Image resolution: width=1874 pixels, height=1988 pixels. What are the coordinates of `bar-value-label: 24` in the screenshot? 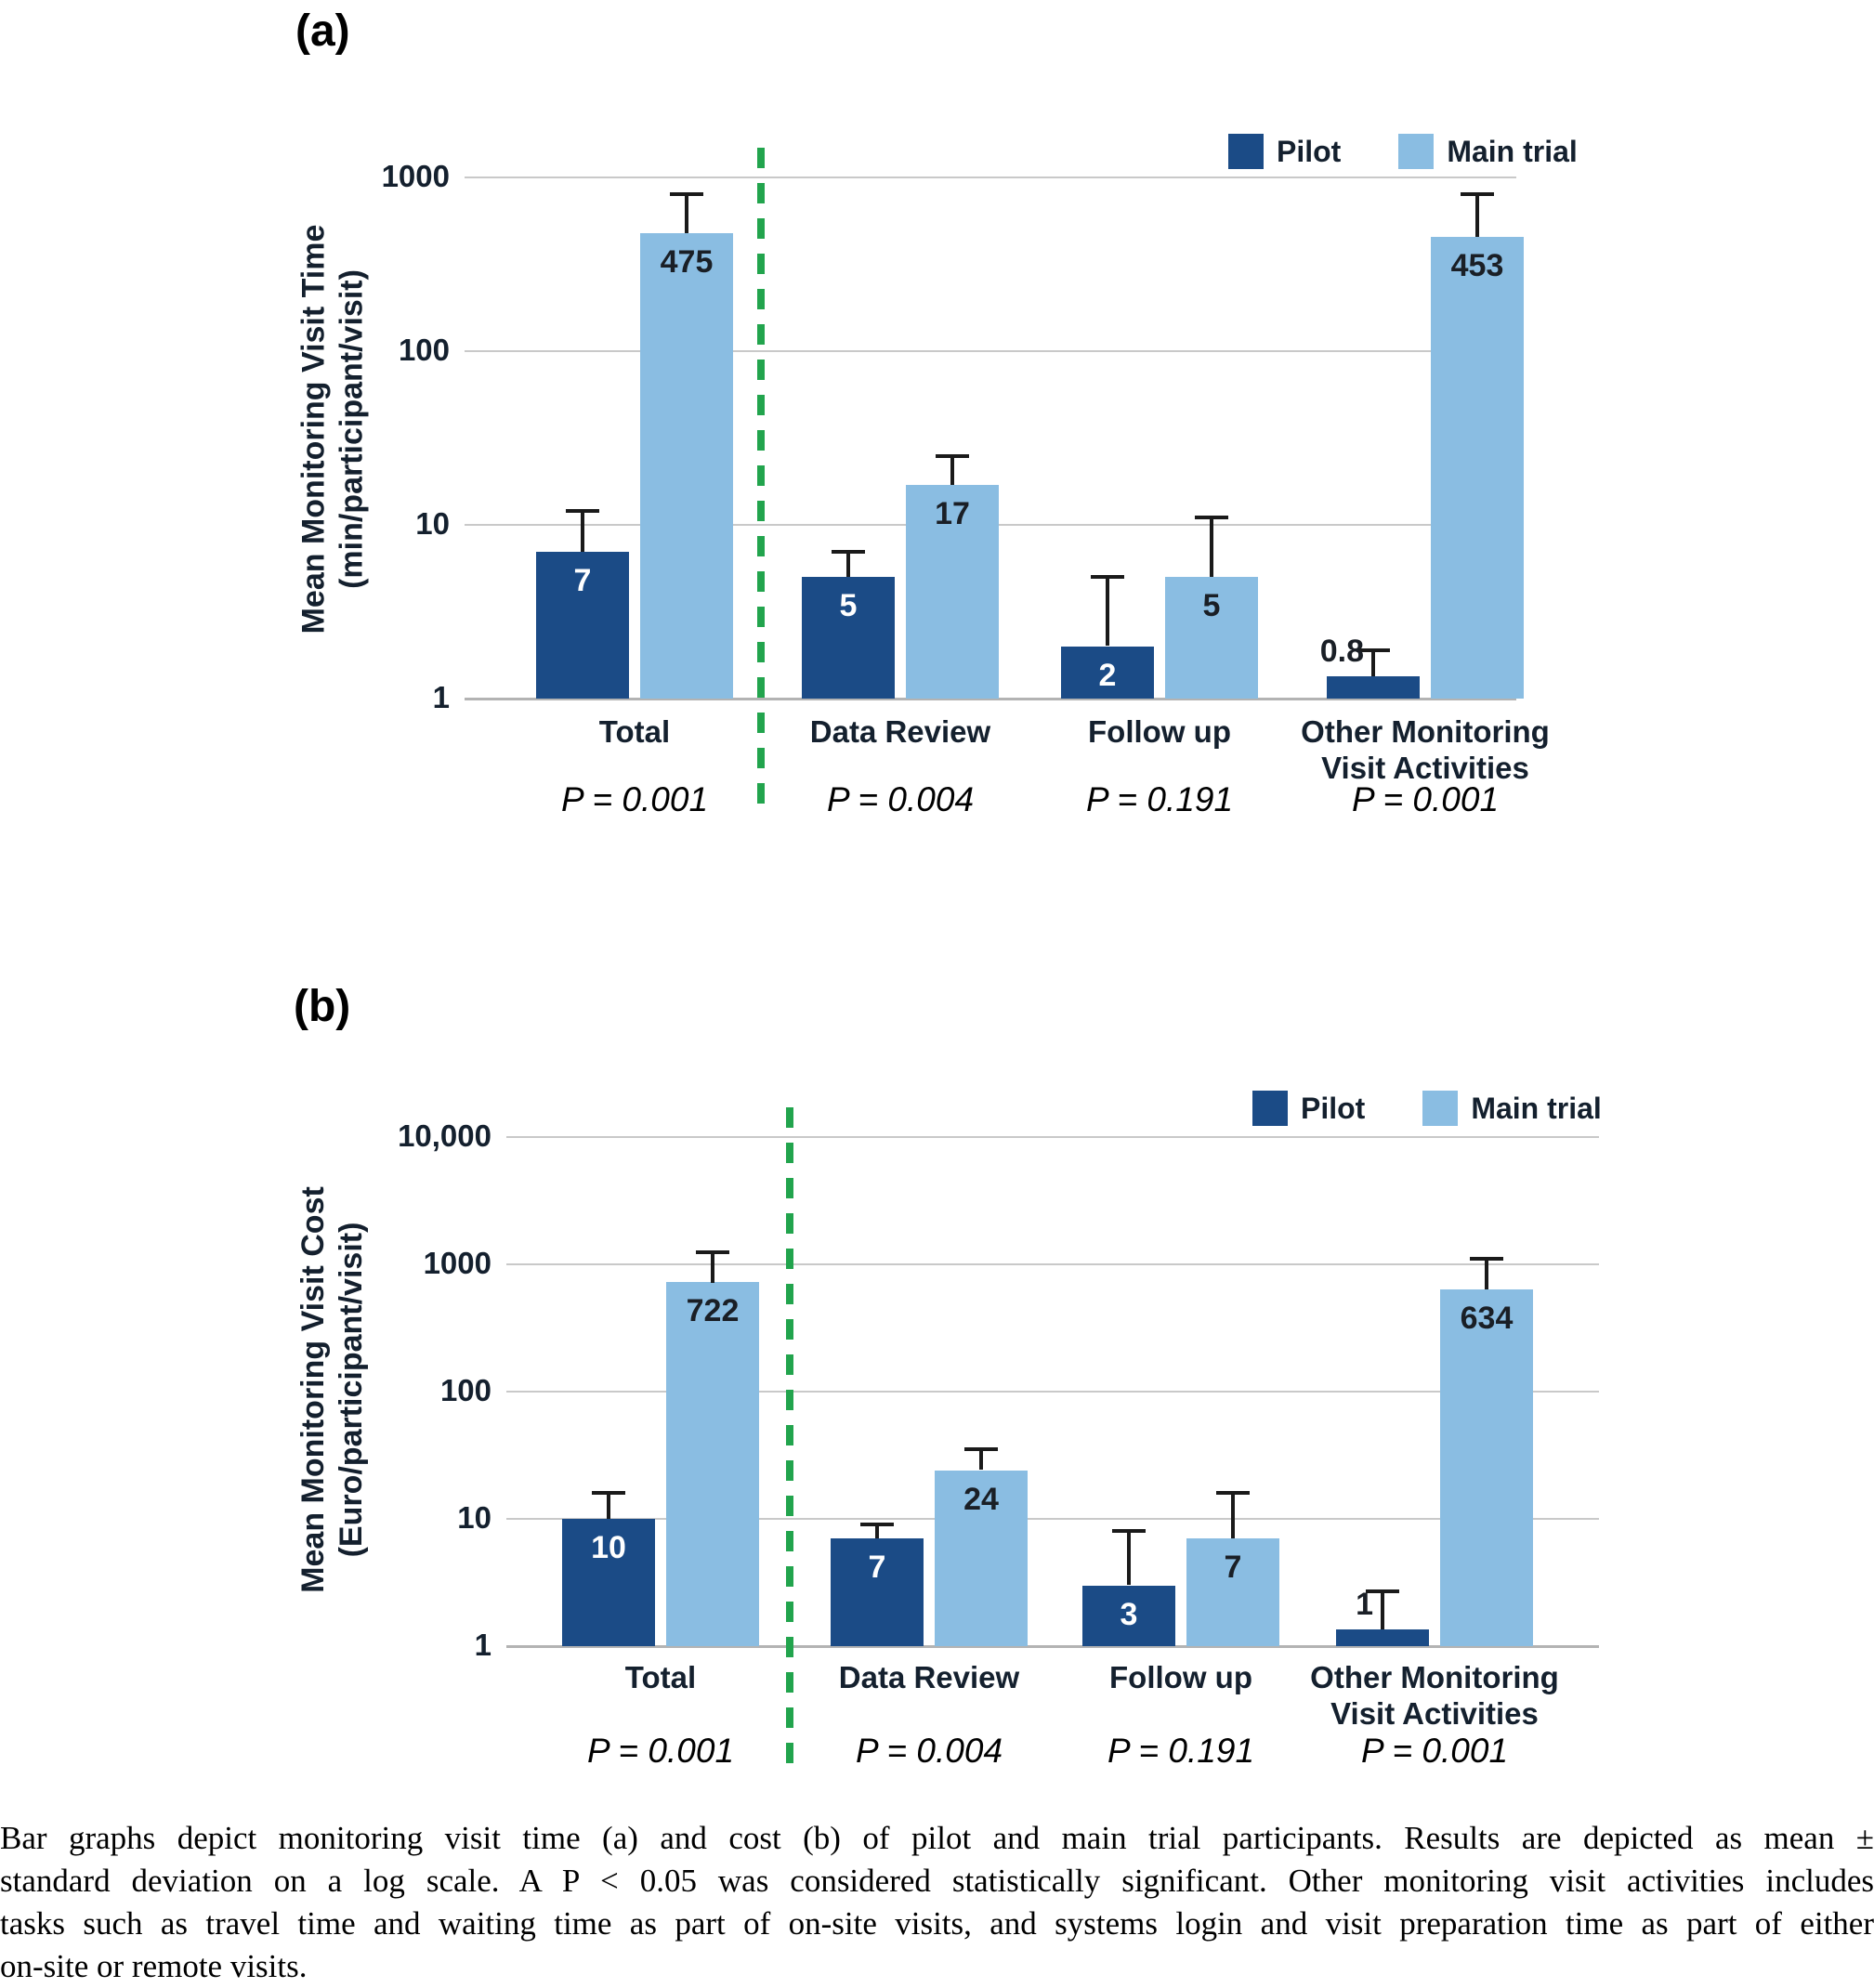 It's located at (981, 1499).